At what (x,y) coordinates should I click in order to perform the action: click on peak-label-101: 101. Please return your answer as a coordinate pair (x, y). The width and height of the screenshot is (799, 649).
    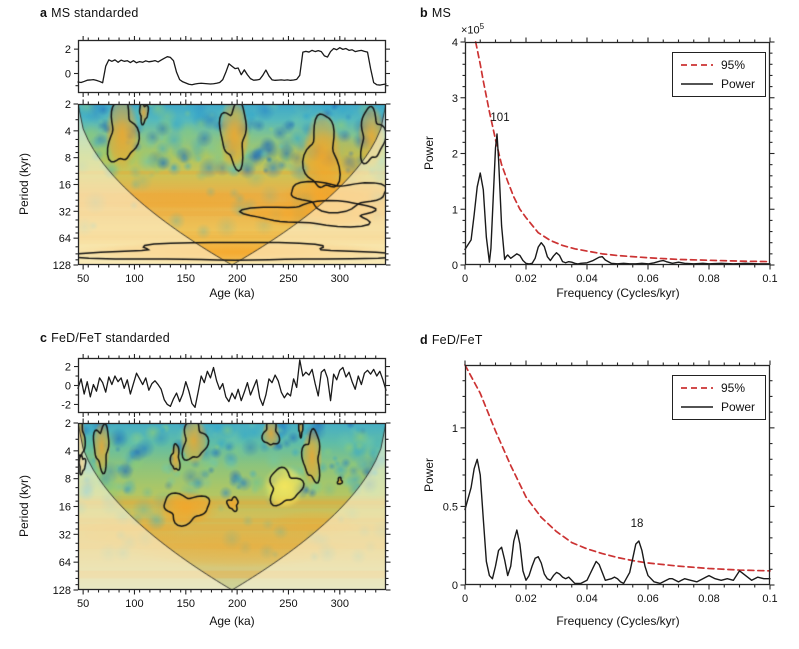
    Looking at the image, I should click on (500, 118).